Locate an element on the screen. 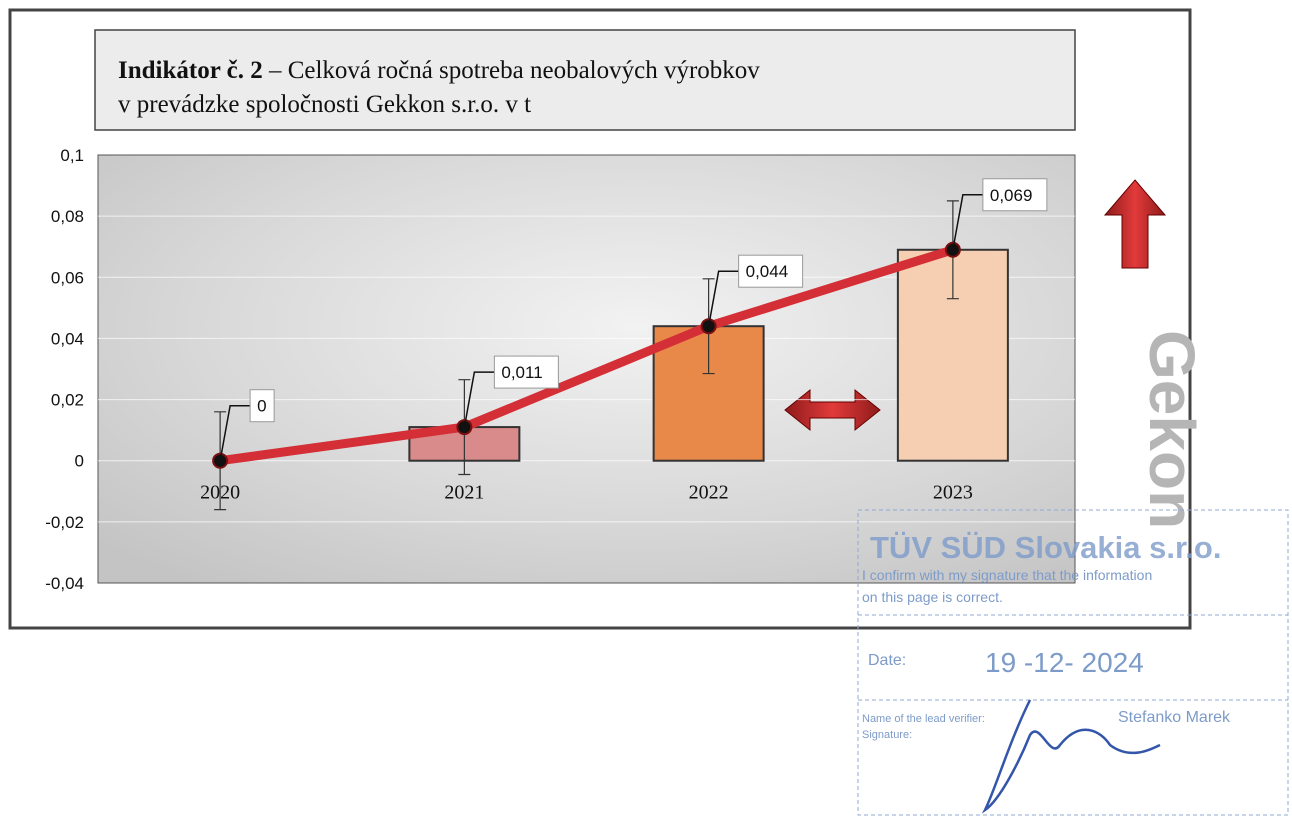  data-label: 0,011 is located at coordinates (521, 372).